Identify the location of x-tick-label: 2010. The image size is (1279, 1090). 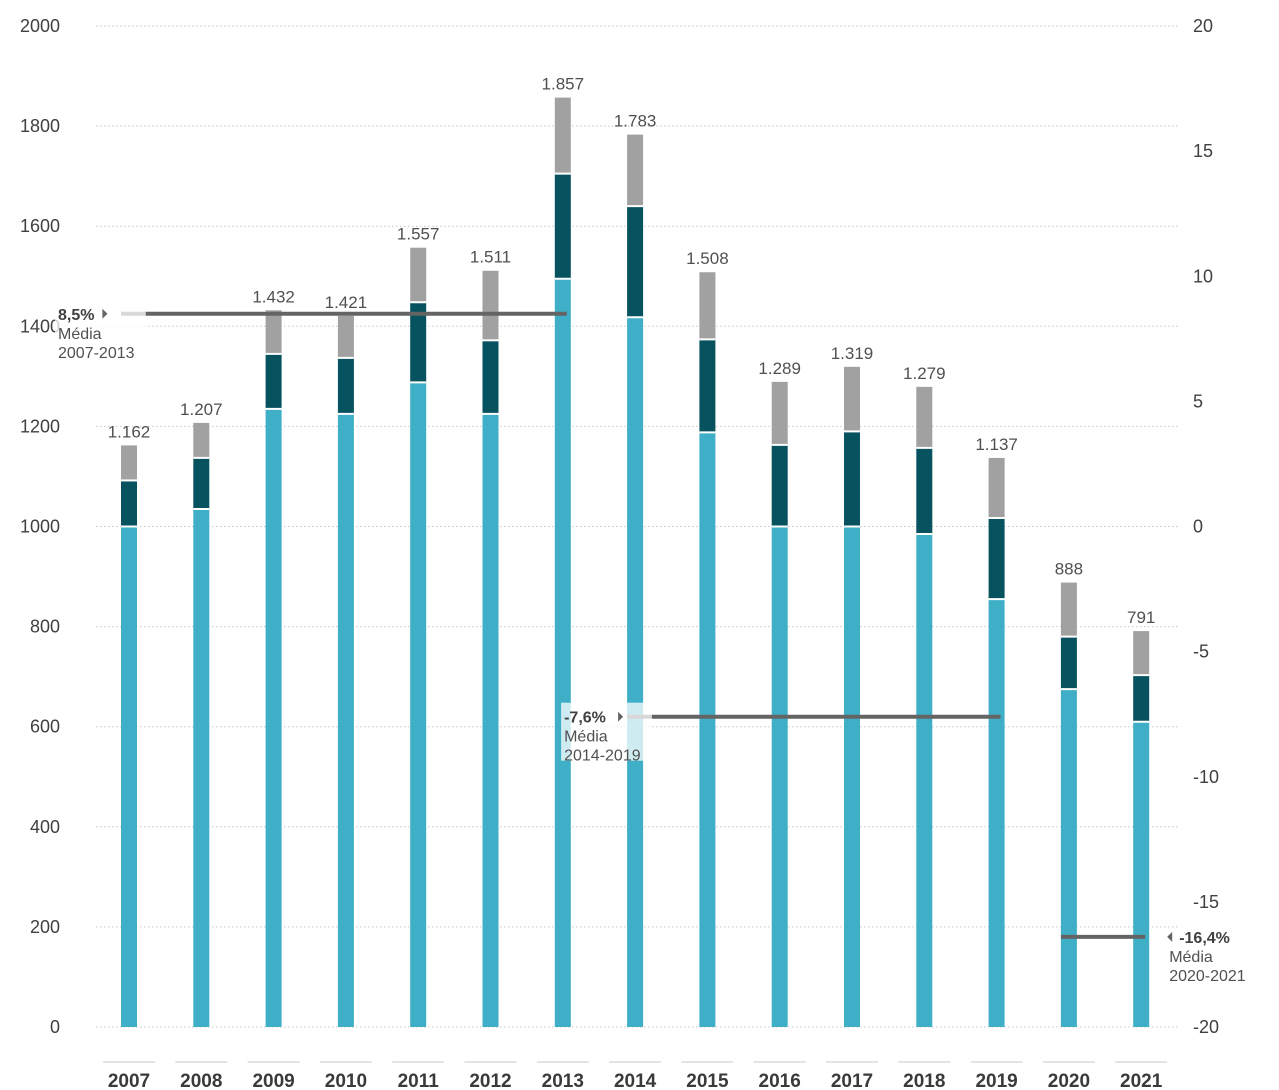
(346, 1080).